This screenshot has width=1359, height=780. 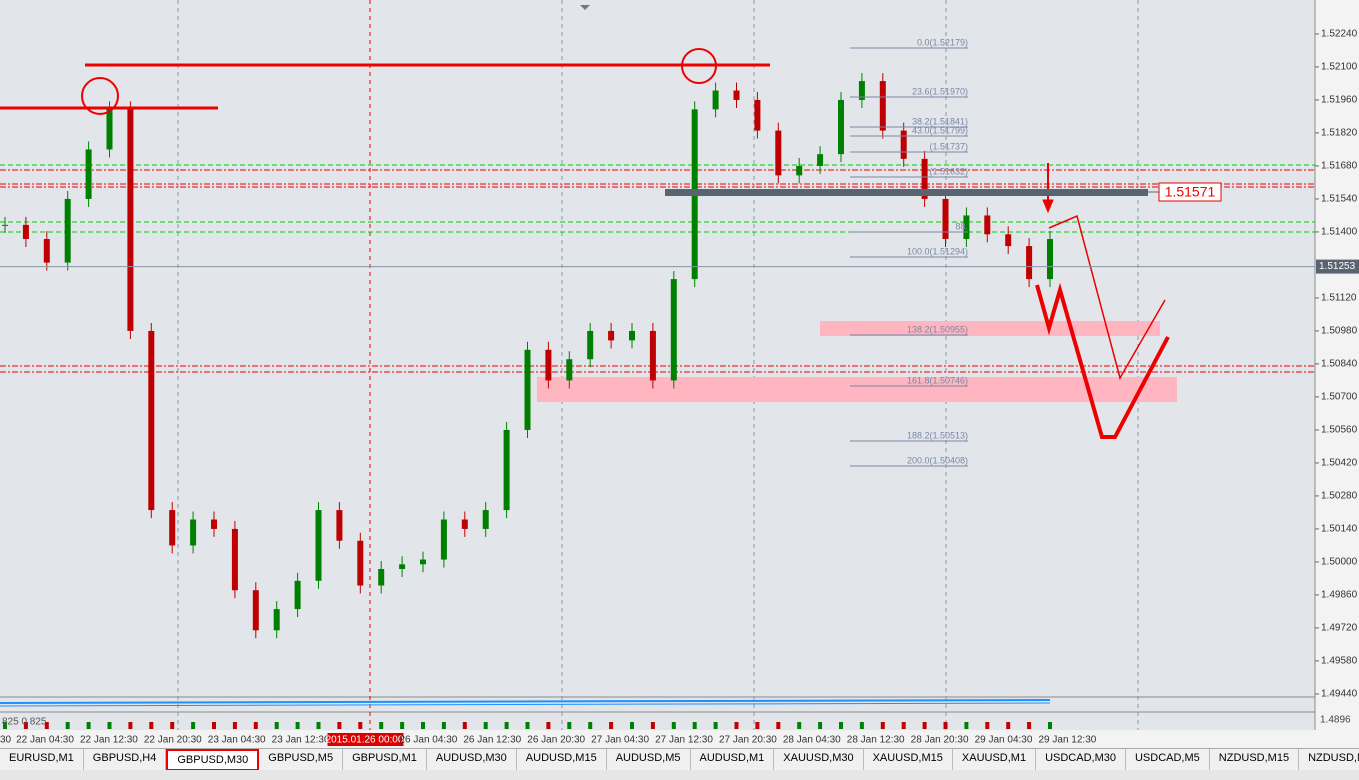 What do you see at coordinates (472, 760) in the screenshot?
I see `symbol-tab: AUDUSD,M30` at bounding box center [472, 760].